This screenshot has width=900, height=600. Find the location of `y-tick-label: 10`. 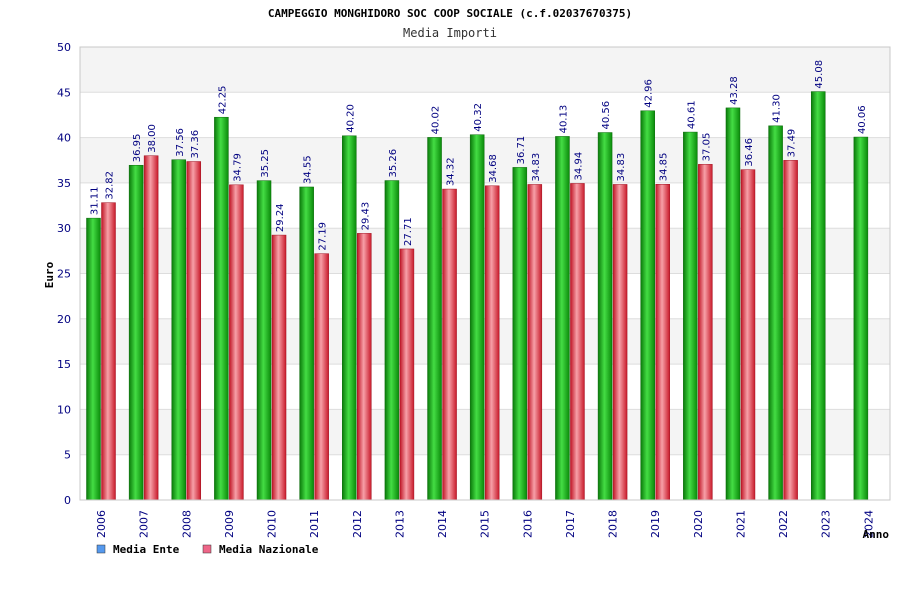

y-tick-label: 10 is located at coordinates (64, 409).